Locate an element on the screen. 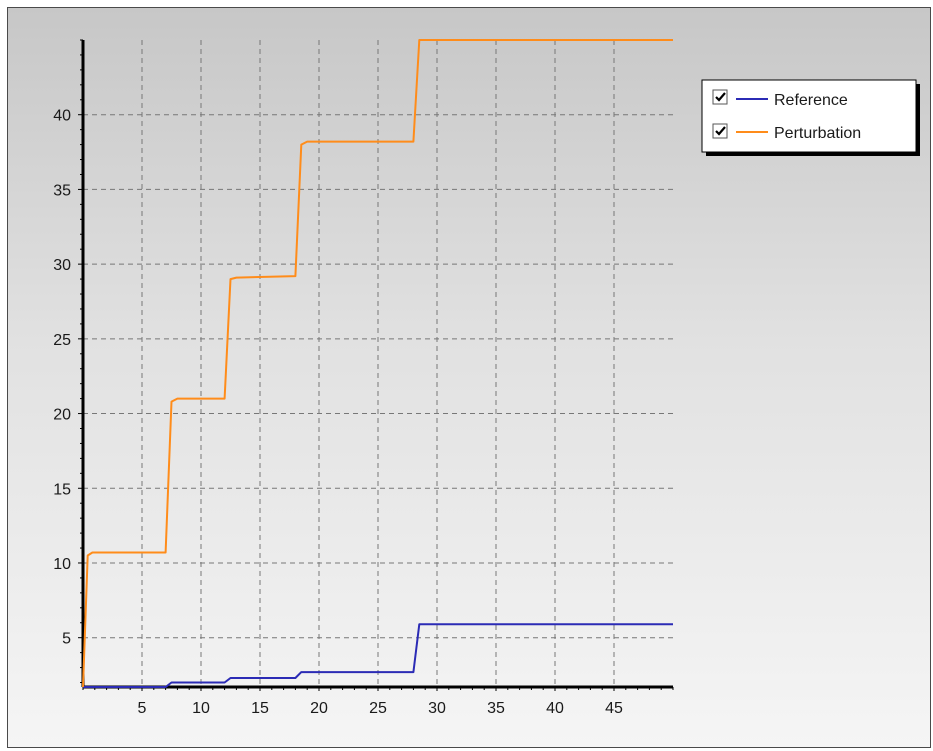 The width and height of the screenshot is (933, 751). y-tick-label: 25 is located at coordinates (62, 340).